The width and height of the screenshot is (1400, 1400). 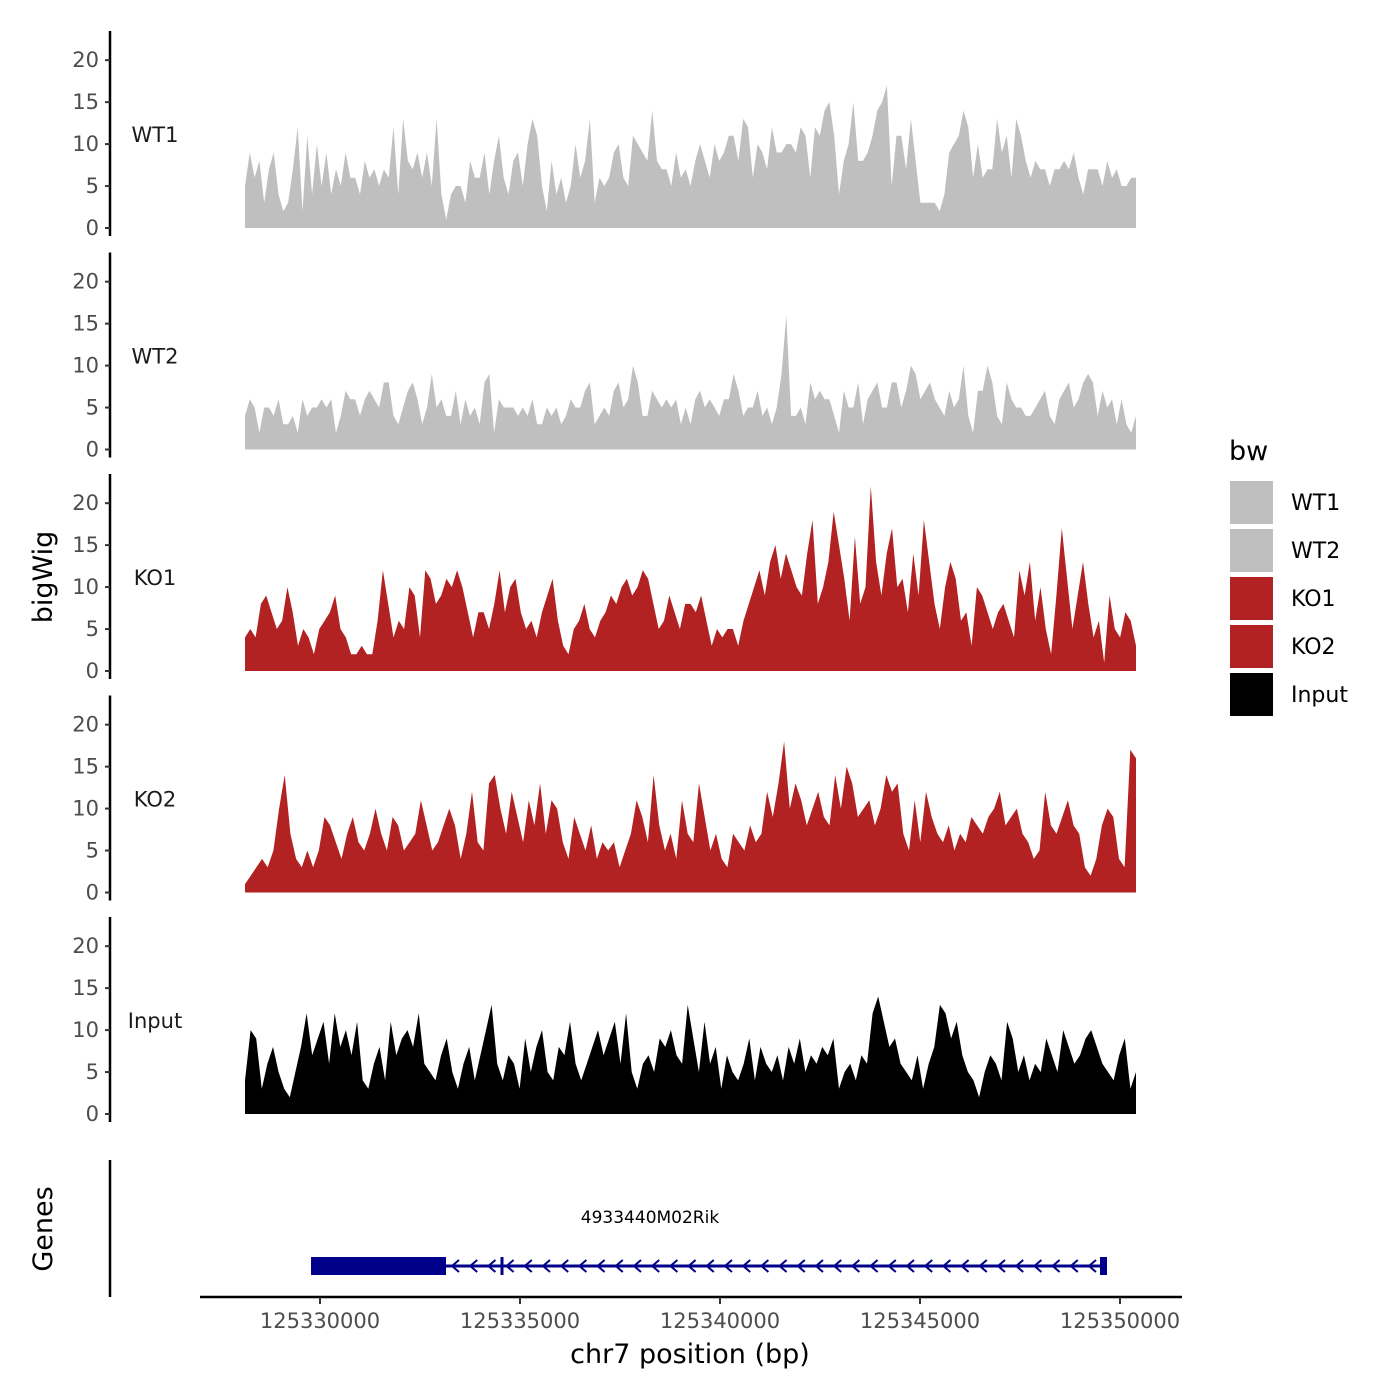 What do you see at coordinates (1313, 599) in the screenshot?
I see `legend-label: KO1` at bounding box center [1313, 599].